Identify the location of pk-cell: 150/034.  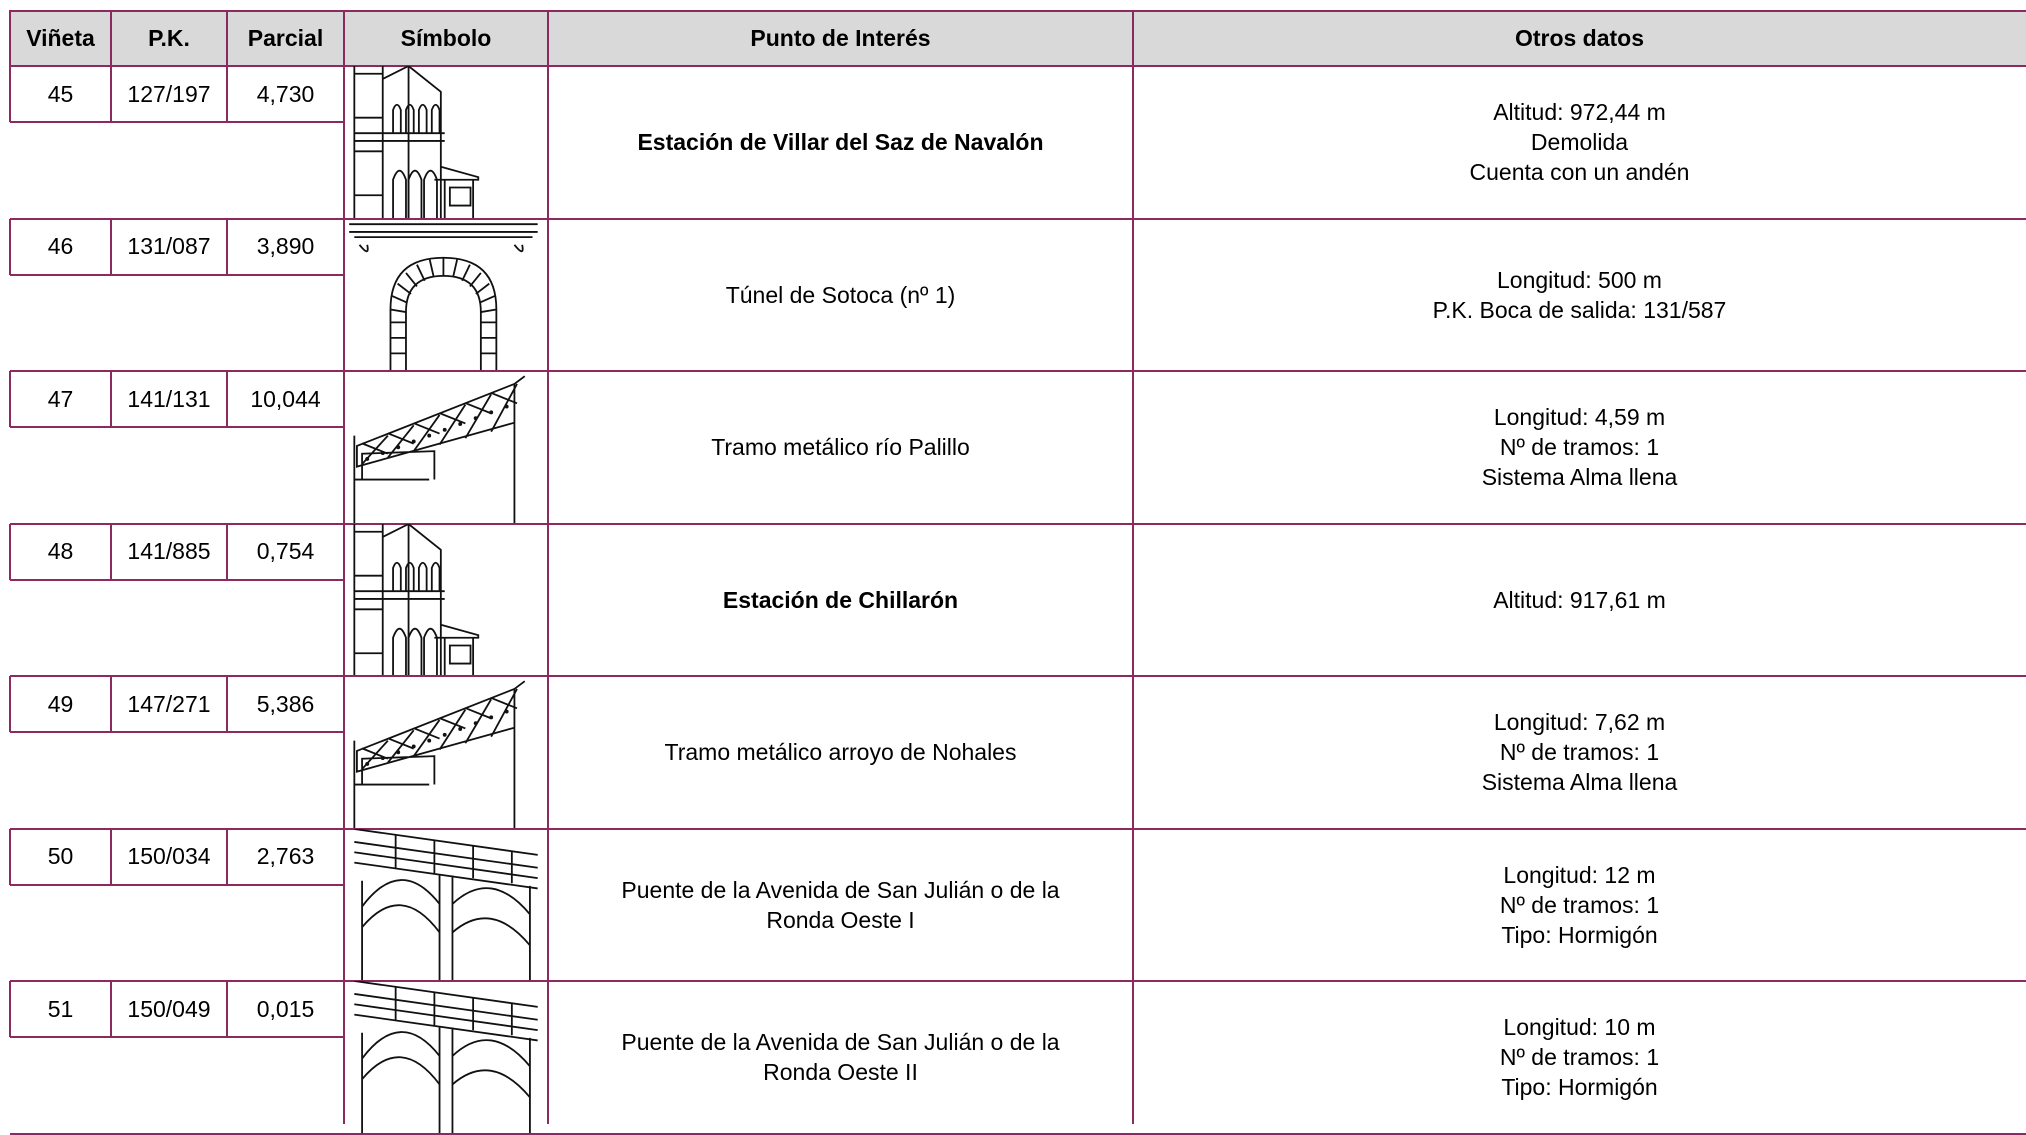
(169, 856).